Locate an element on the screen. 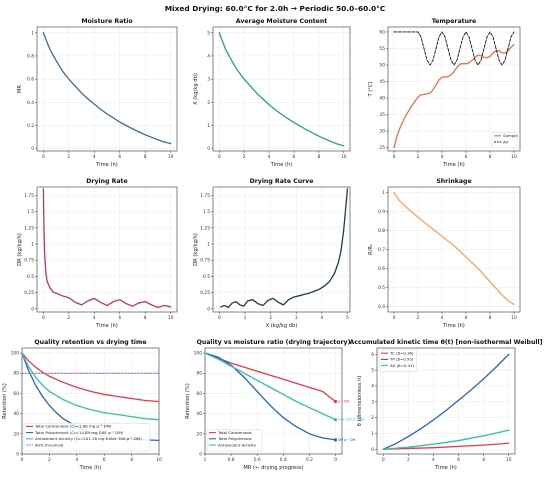 This screenshot has height=496, width=550. y-tick-label: 0.7 is located at coordinates (381, 250).